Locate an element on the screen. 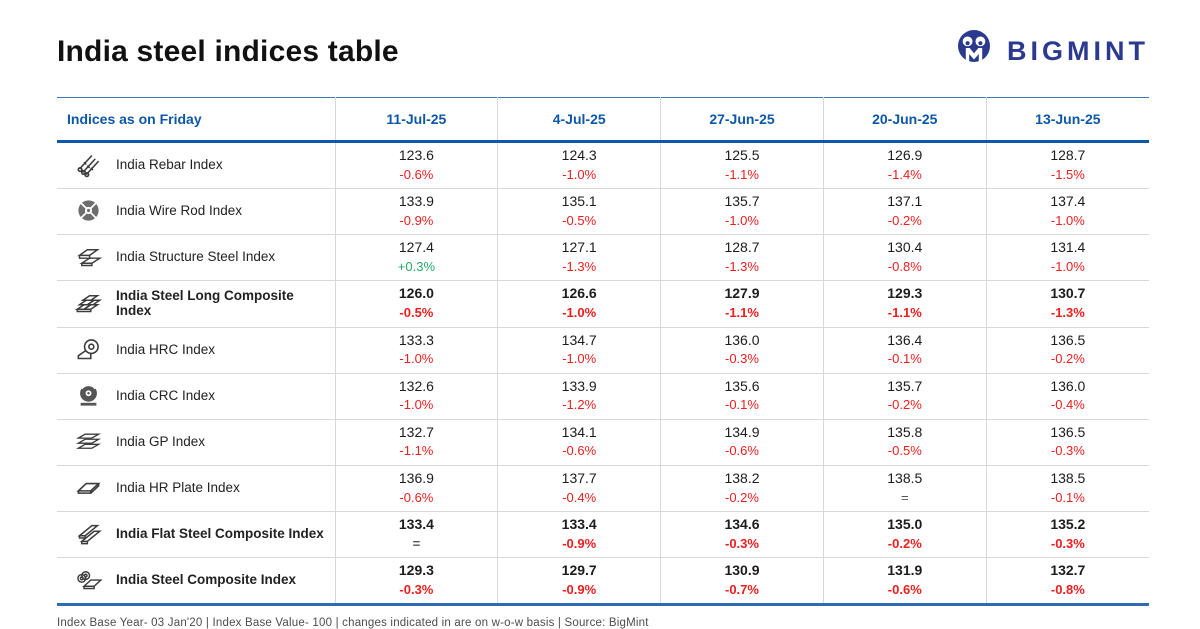 This screenshot has width=1200, height=629. wow-change: -0.6% is located at coordinates (416, 497).